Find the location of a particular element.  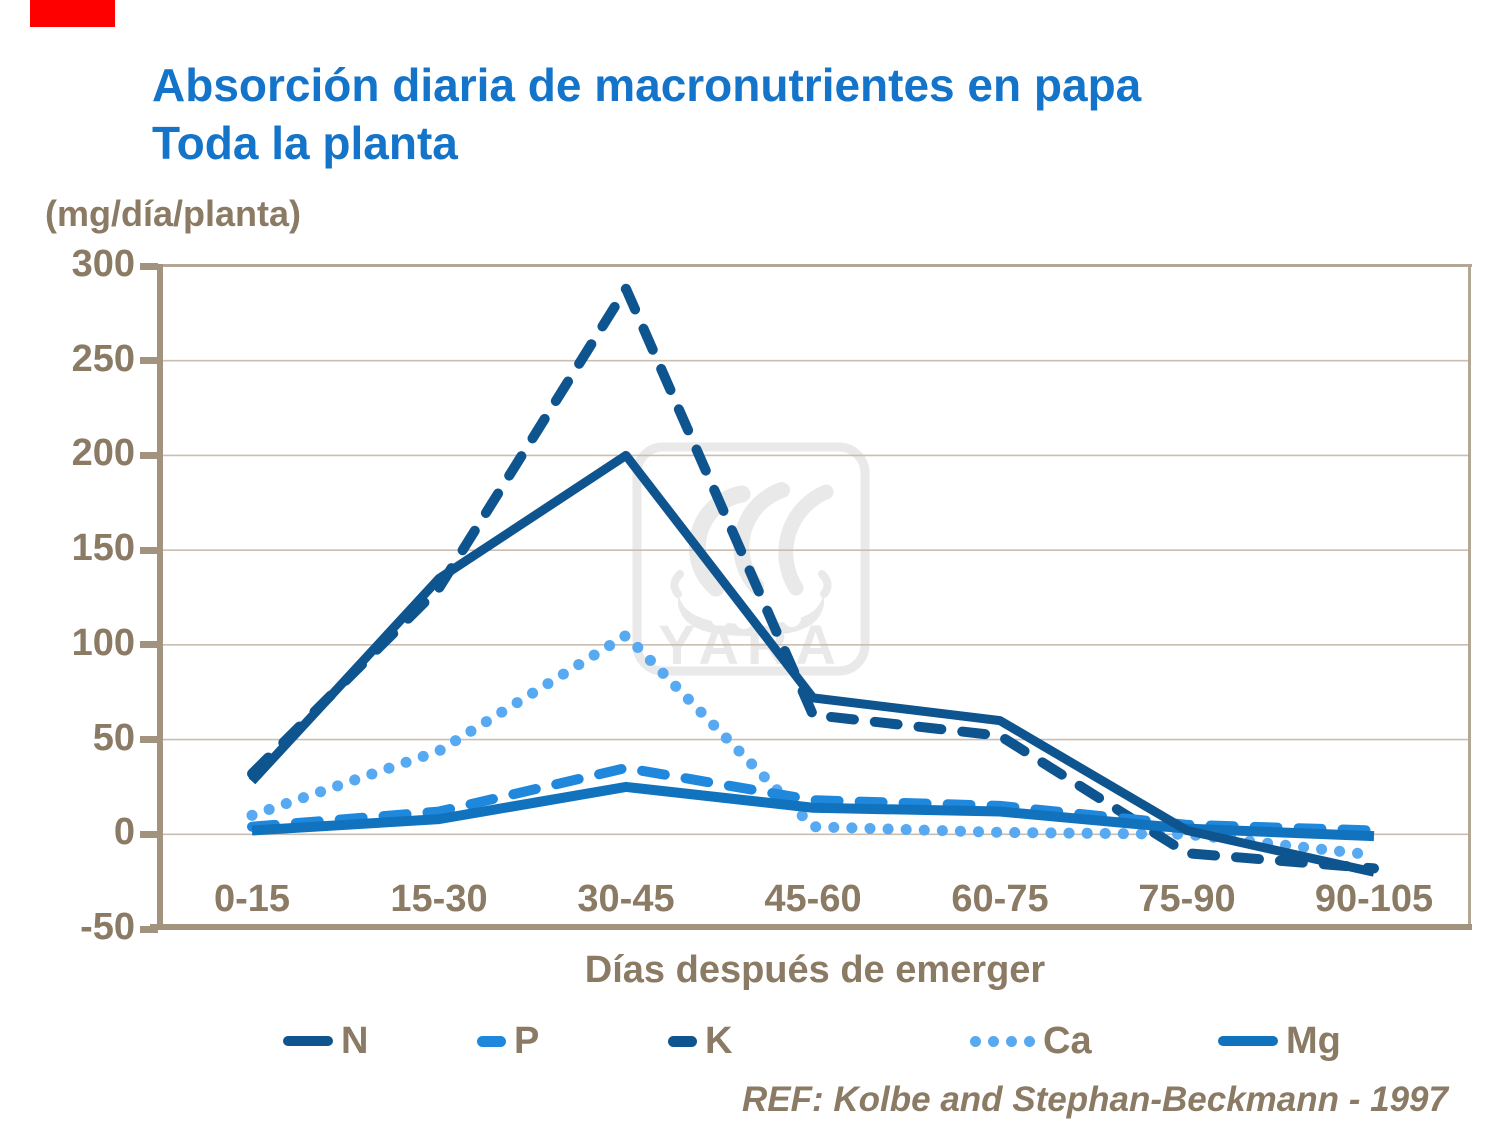

y-tick-label-100: 100 is located at coordinates (103, 642).